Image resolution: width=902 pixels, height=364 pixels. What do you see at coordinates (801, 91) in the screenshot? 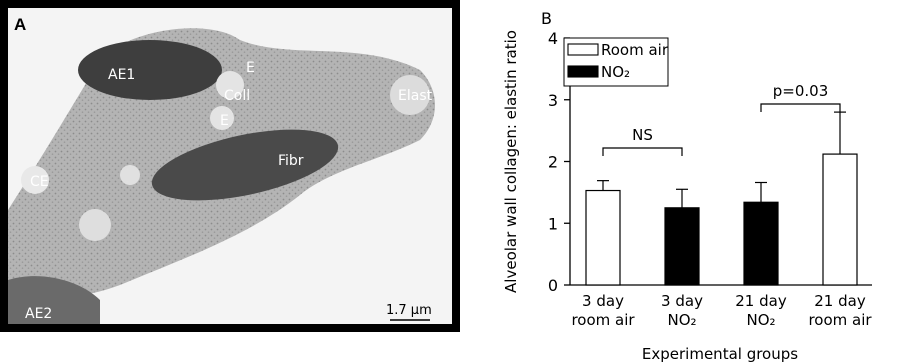
I see `significance-label: p=0.03` at bounding box center [801, 91].